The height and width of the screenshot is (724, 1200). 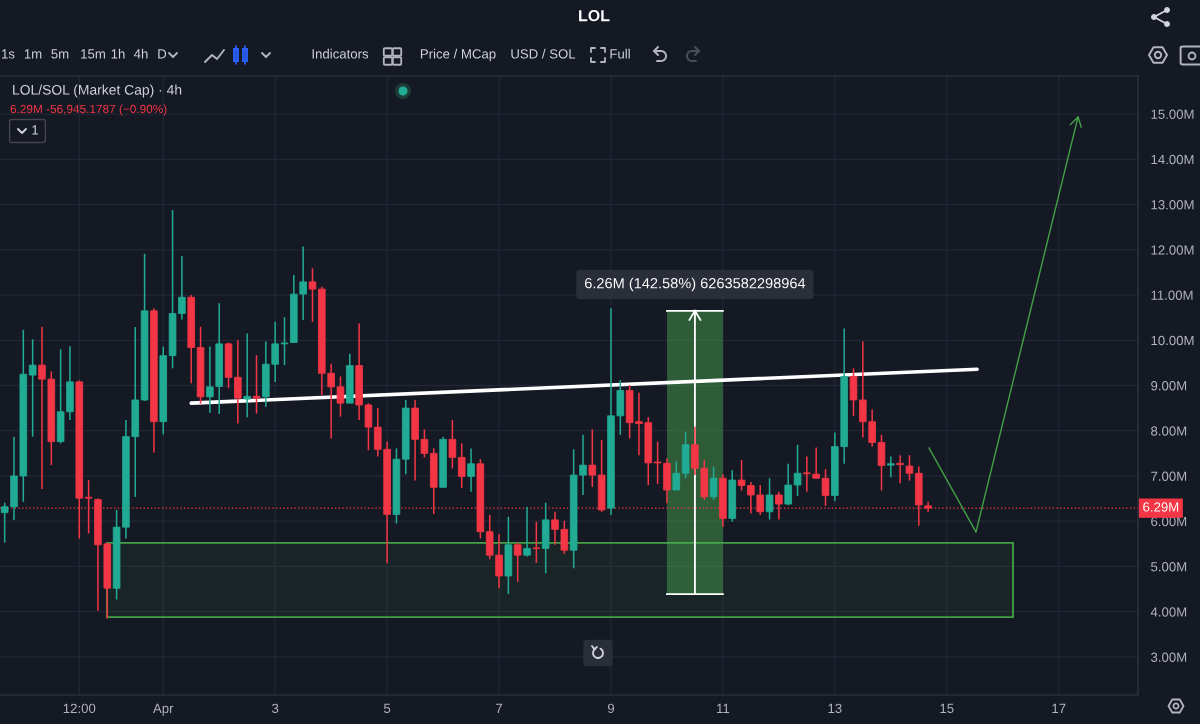 I want to click on x-tick-label: 7, so click(x=499, y=708).